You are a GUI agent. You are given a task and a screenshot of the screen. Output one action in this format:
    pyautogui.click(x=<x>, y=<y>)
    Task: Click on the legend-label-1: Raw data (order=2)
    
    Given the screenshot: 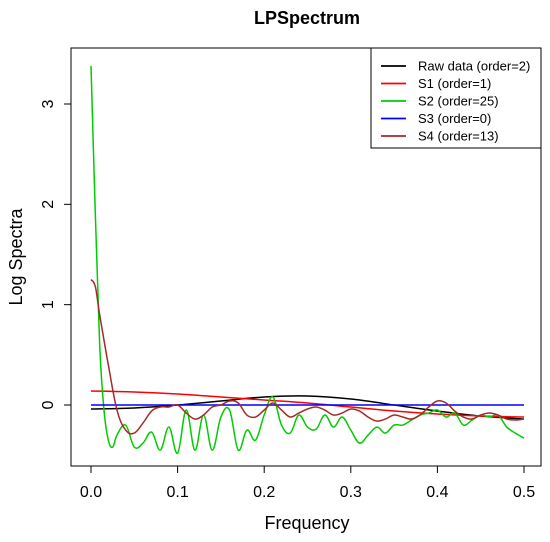 What is the action you would take?
    pyautogui.click(x=474, y=66)
    